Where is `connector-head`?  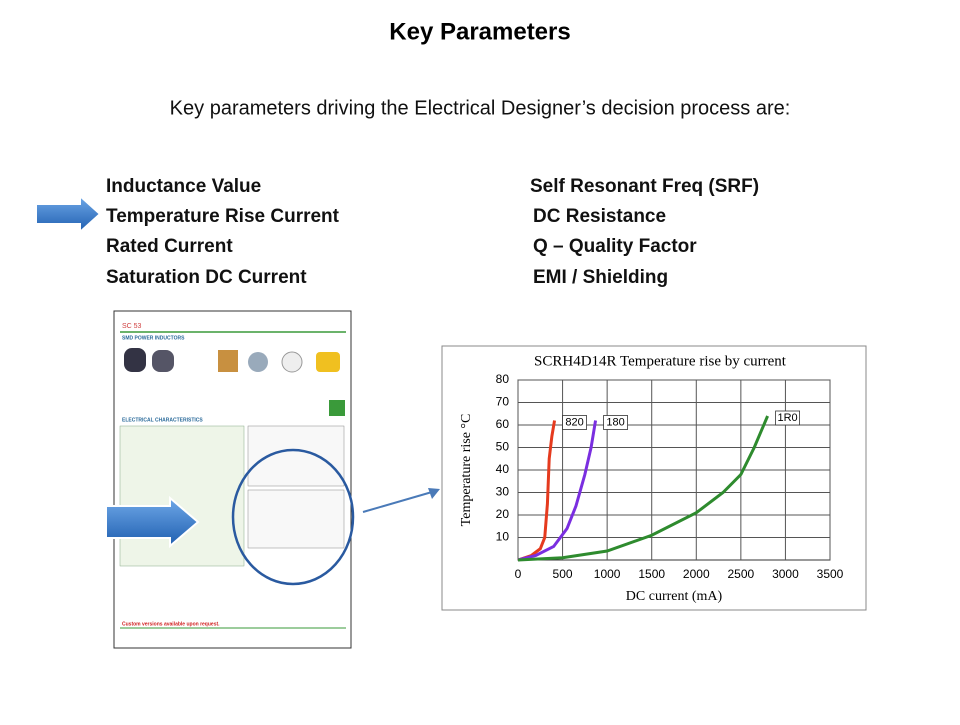 connector-head is located at coordinates (434, 493).